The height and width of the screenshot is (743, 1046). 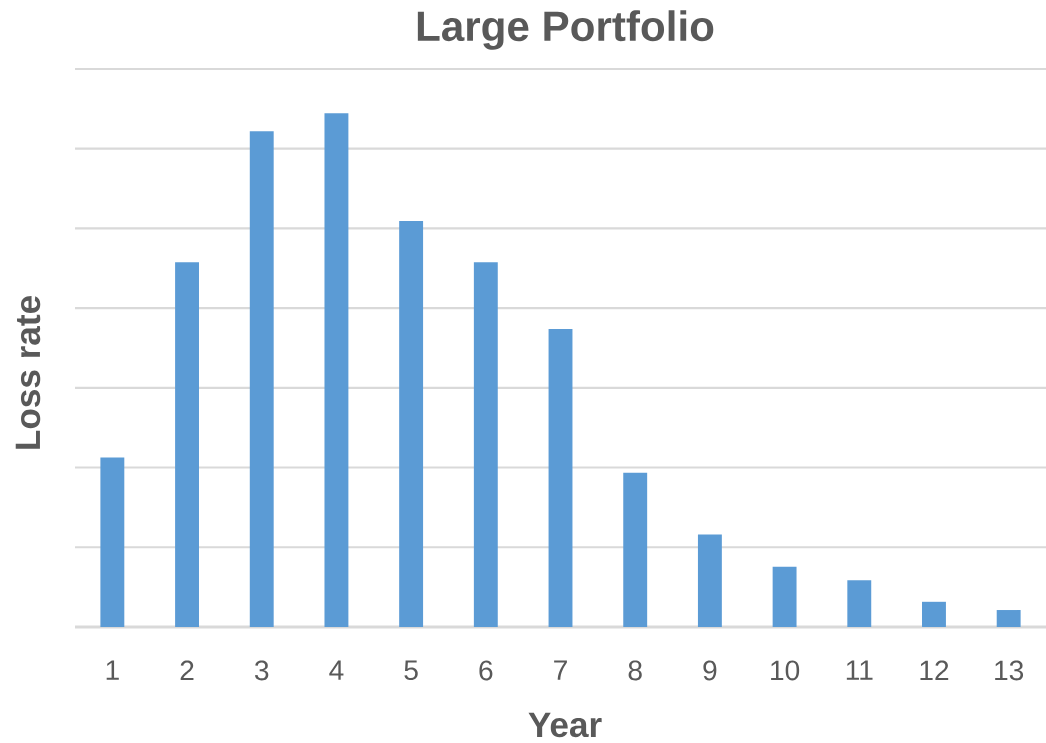 I want to click on x-tick-label: 13, so click(x=1009, y=670).